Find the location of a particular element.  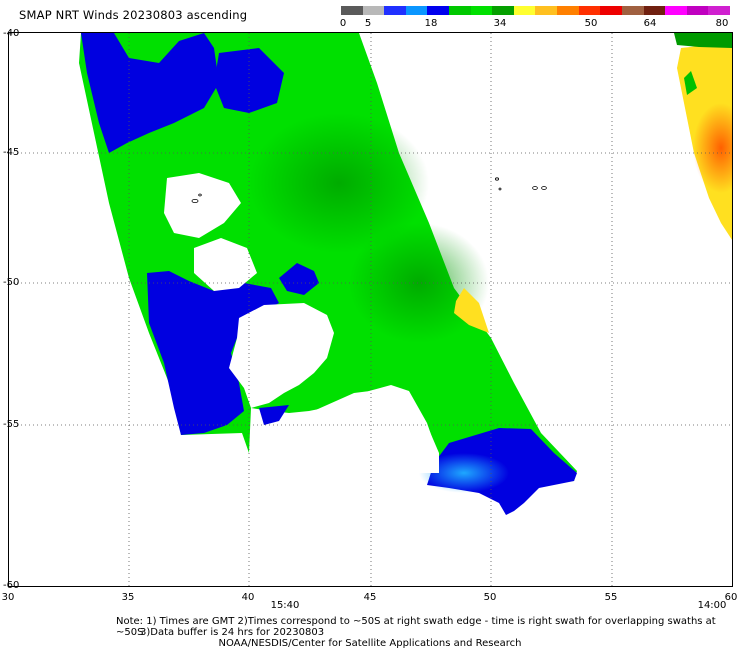

lat-label: -60 is located at coordinates (11, 585).